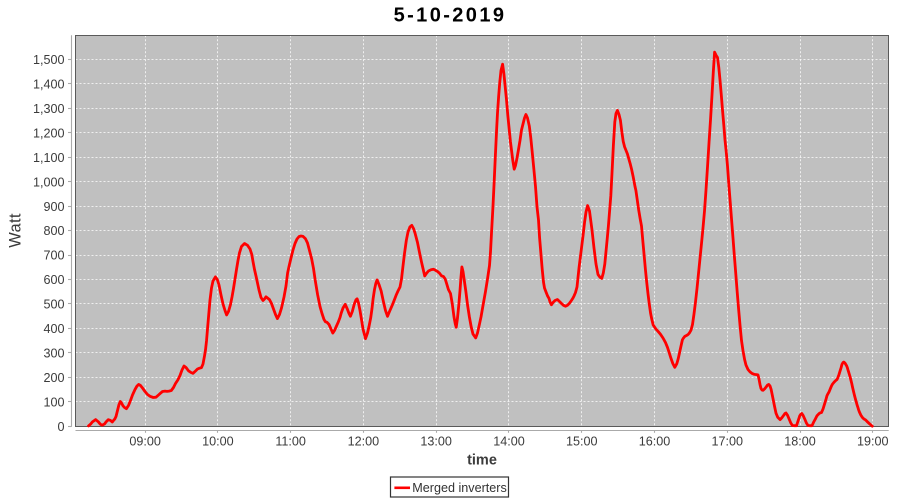 This screenshot has height=500, width=900. What do you see at coordinates (49, 182) in the screenshot?
I see `svg-text: 1,000` at bounding box center [49, 182].